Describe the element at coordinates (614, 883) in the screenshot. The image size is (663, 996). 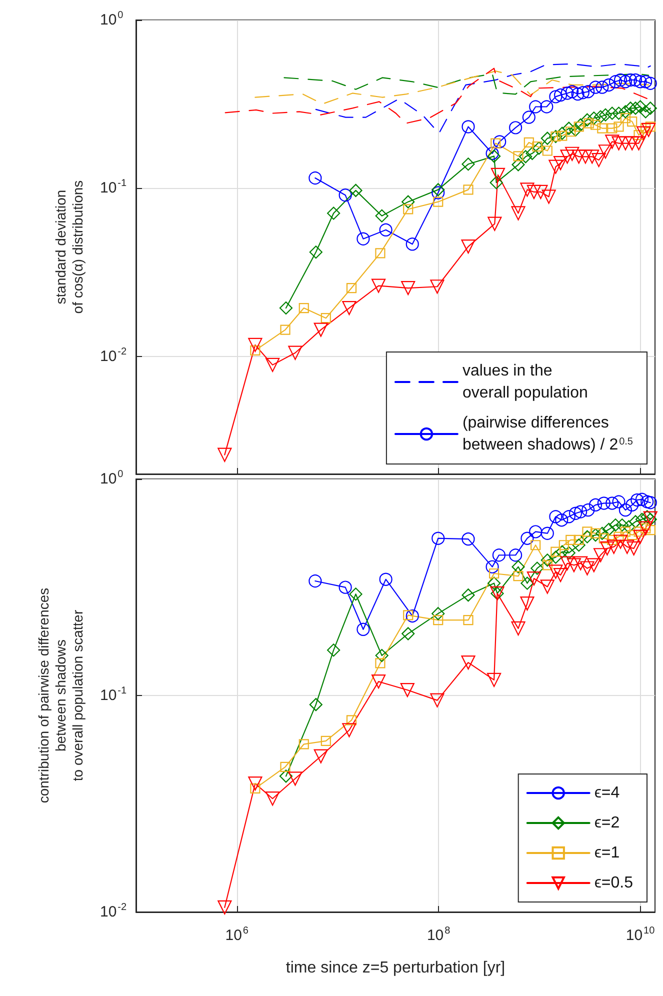
I see `legend-label: ϵ=0.5` at that location.